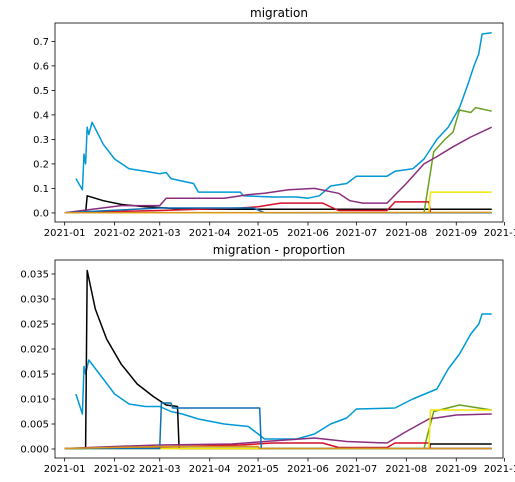 The width and height of the screenshot is (515, 482). I want to click on chart-title: migration, so click(279, 13).